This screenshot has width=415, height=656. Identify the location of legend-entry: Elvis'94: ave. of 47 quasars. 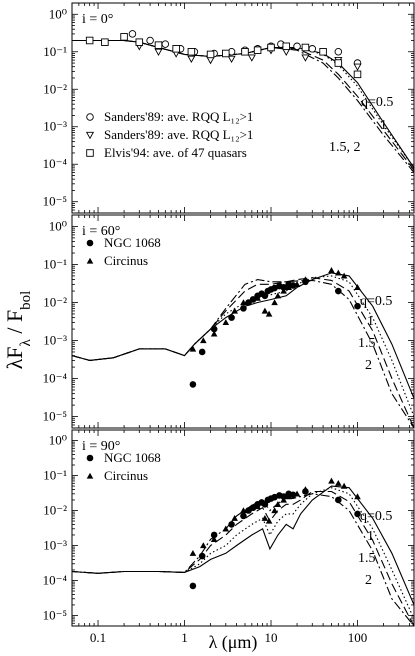
(175, 152).